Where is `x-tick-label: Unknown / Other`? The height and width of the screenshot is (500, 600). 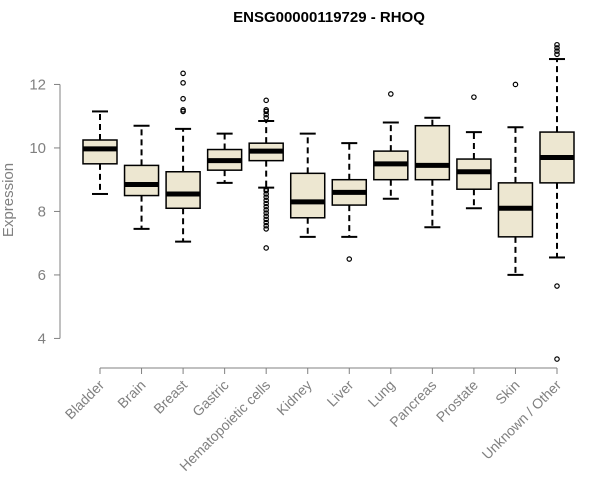 x-tick-label: Unknown / Other is located at coordinates (522, 420).